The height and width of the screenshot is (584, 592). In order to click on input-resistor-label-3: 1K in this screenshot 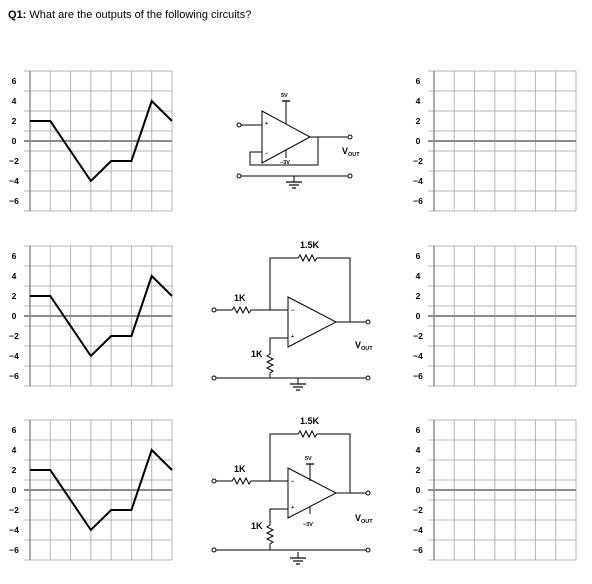, I will do `click(240, 469)`.